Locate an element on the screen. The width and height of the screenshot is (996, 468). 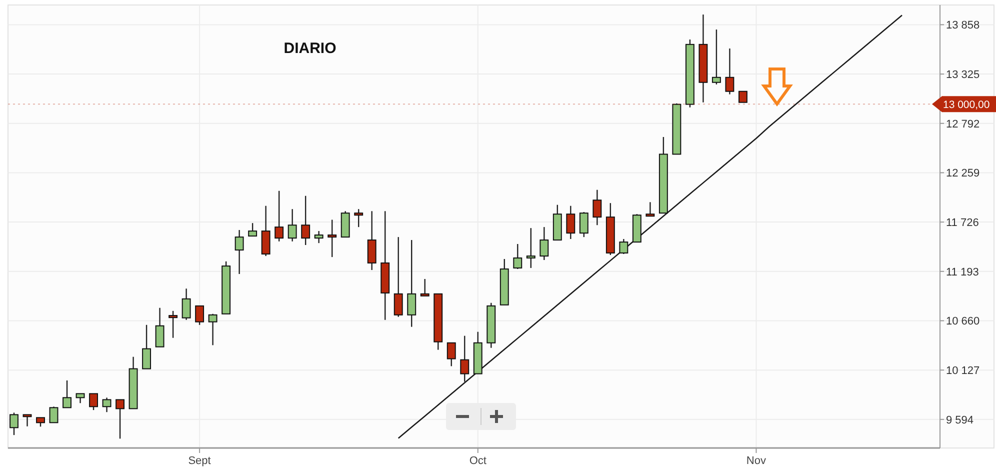
y-tick-label: 10 660 is located at coordinates (963, 322).